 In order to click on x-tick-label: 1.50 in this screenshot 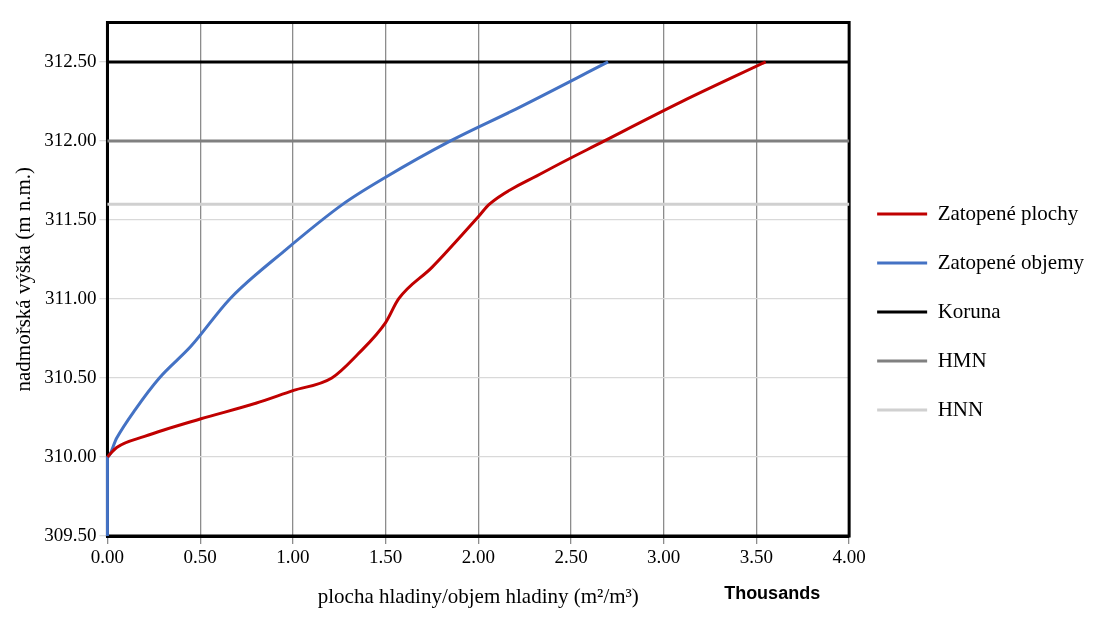, I will do `click(385, 557)`.